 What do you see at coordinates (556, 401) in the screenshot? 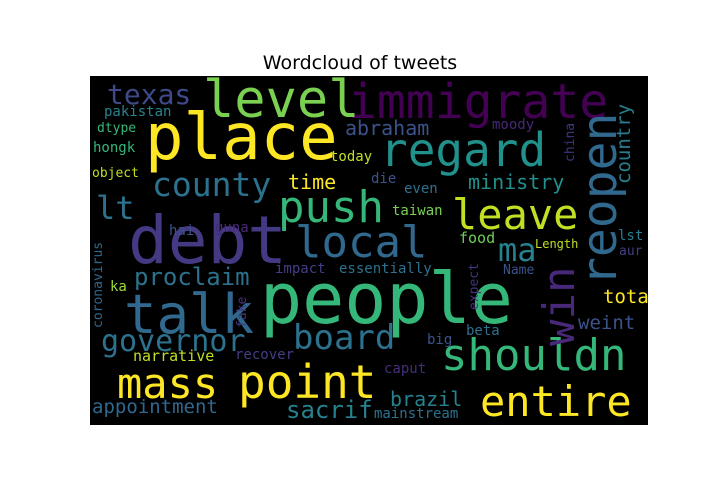
I see `word-entire: entire` at bounding box center [556, 401].